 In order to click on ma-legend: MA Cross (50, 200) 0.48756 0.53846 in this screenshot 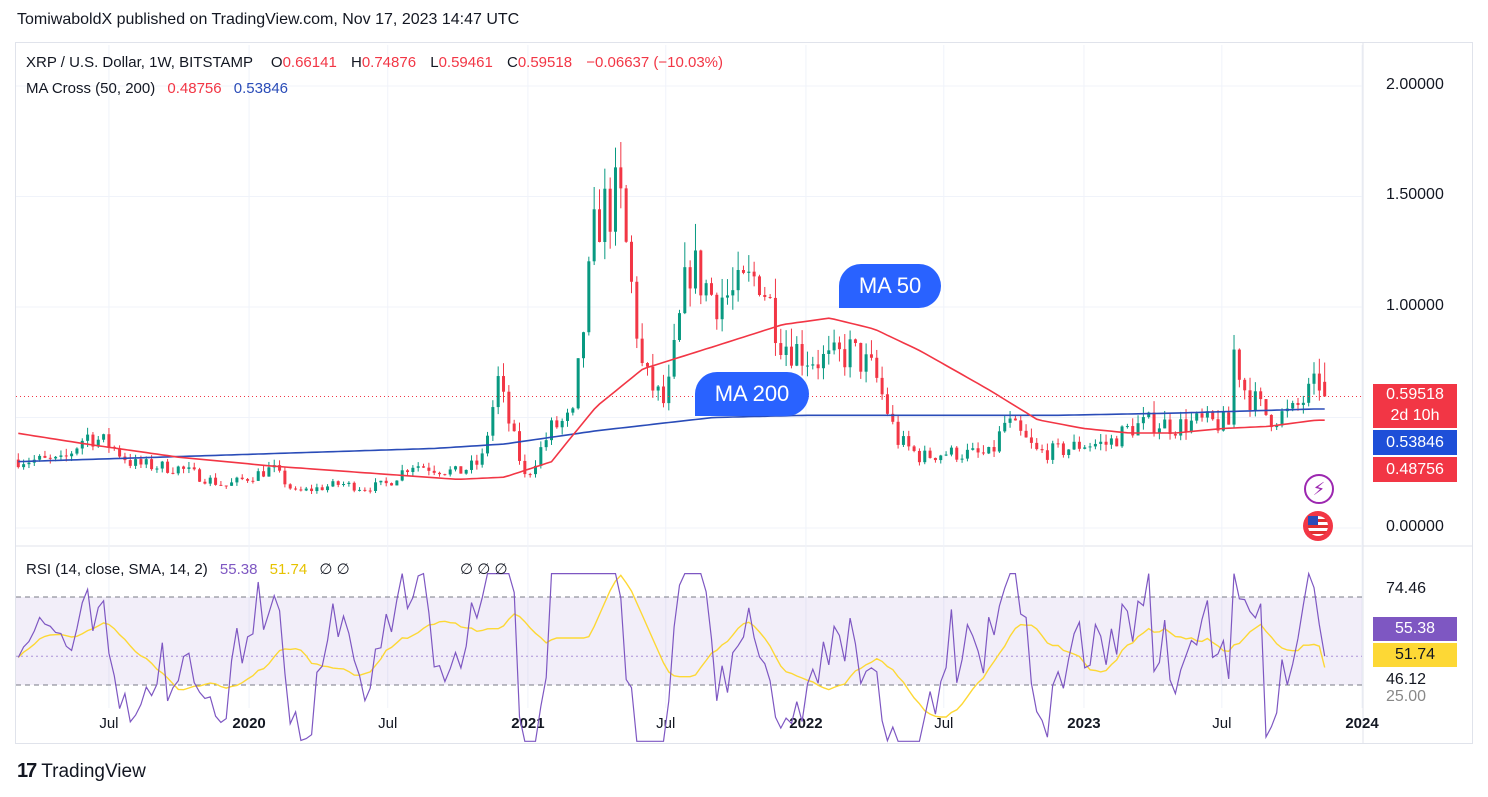, I will do `click(157, 88)`.